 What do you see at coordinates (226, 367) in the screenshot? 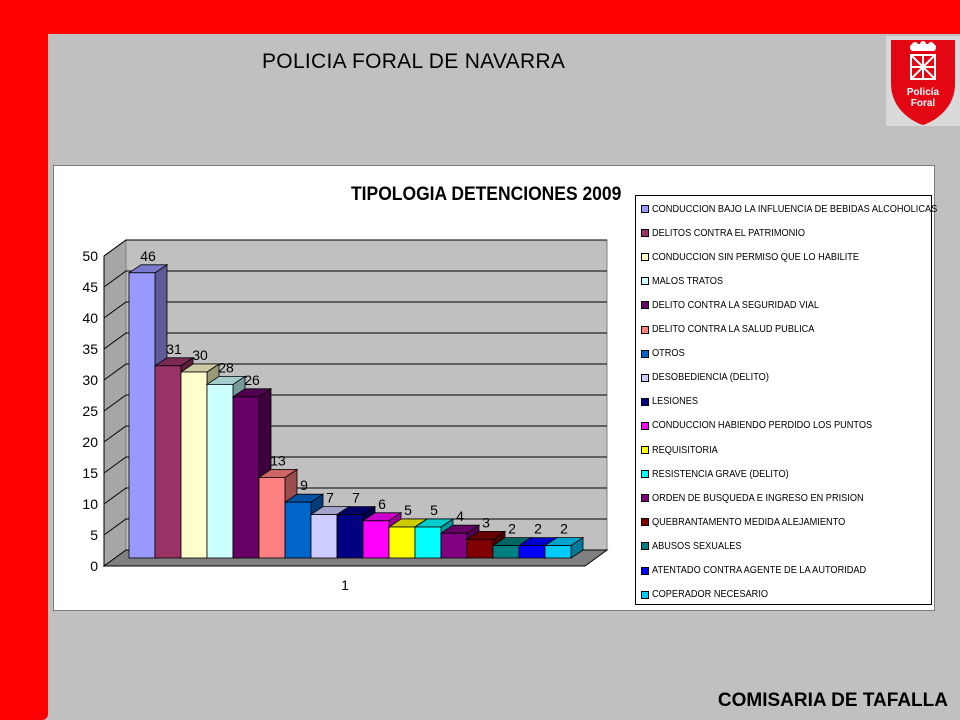
I see `bar-value-label: 28` at bounding box center [226, 367].